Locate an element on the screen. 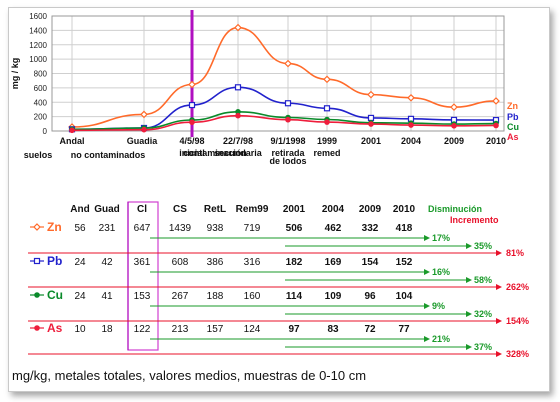 Image resolution: width=560 pixels, height=402 pixels. group-label: suelos is located at coordinates (38, 155).